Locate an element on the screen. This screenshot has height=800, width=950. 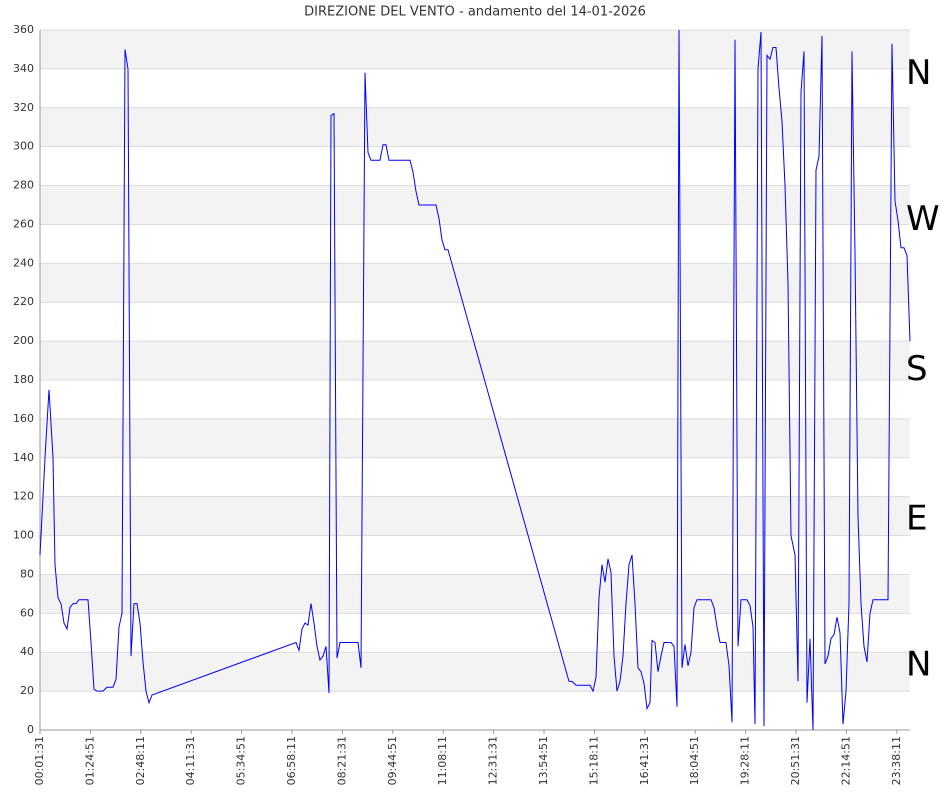
x-tick-label: 12:31:31 is located at coordinates (493, 760).